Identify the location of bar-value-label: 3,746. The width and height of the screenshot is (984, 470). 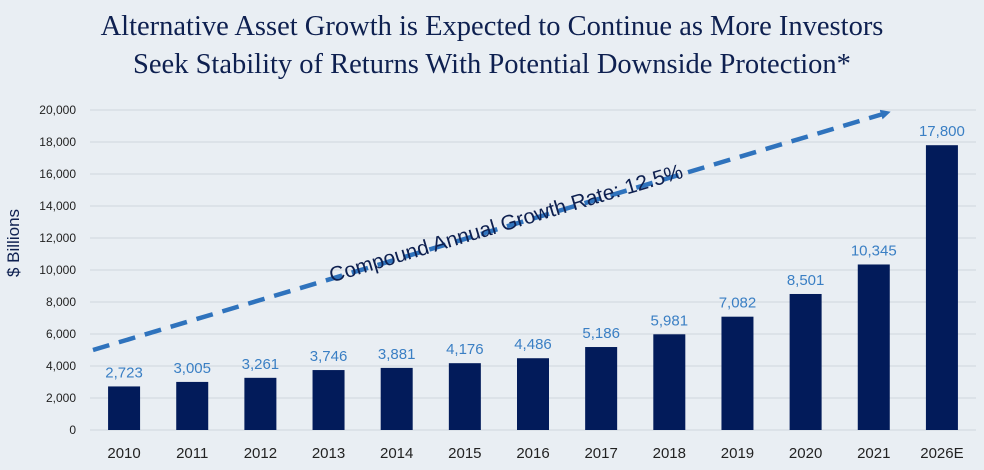
(329, 356).